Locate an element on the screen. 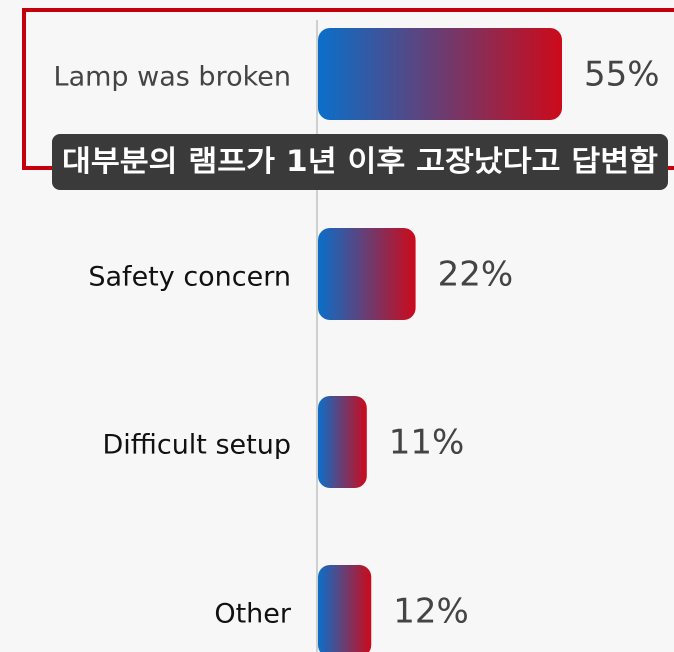 Image resolution: width=674 pixels, height=652 pixels. caption-background is located at coordinates (360, 162).